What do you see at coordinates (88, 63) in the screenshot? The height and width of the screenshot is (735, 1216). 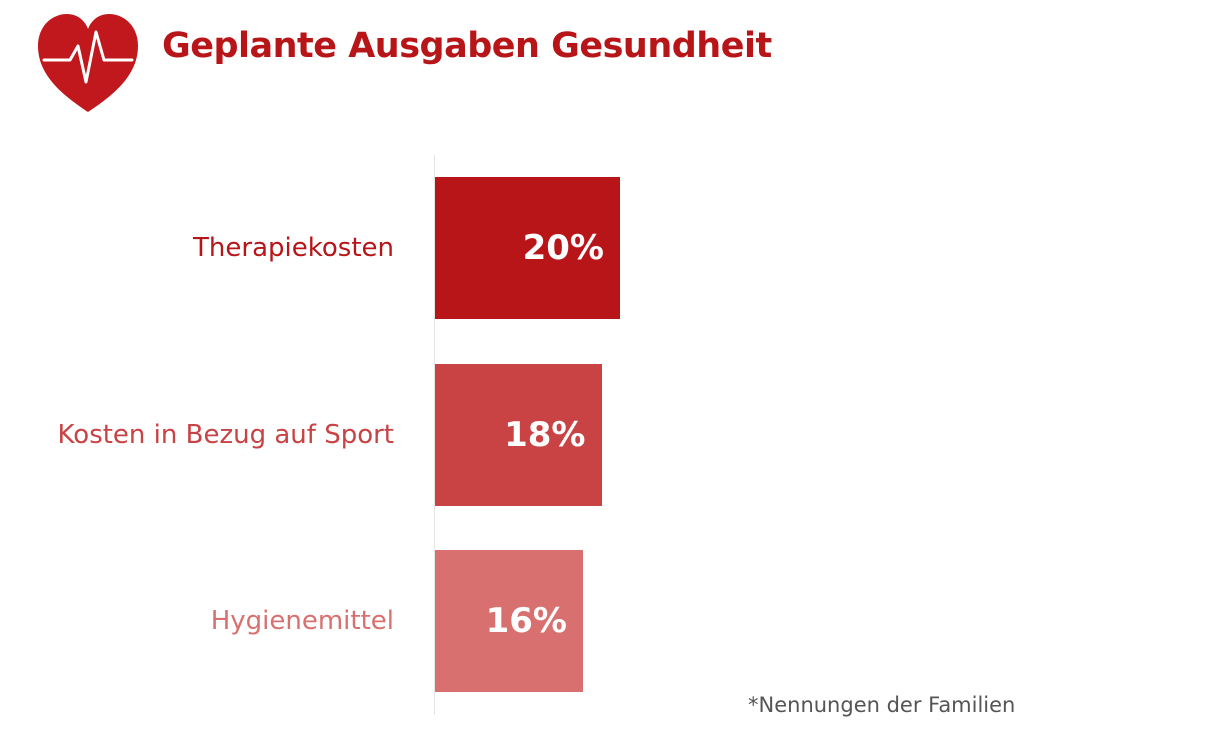 I see `heart-pulse-icon` at bounding box center [88, 63].